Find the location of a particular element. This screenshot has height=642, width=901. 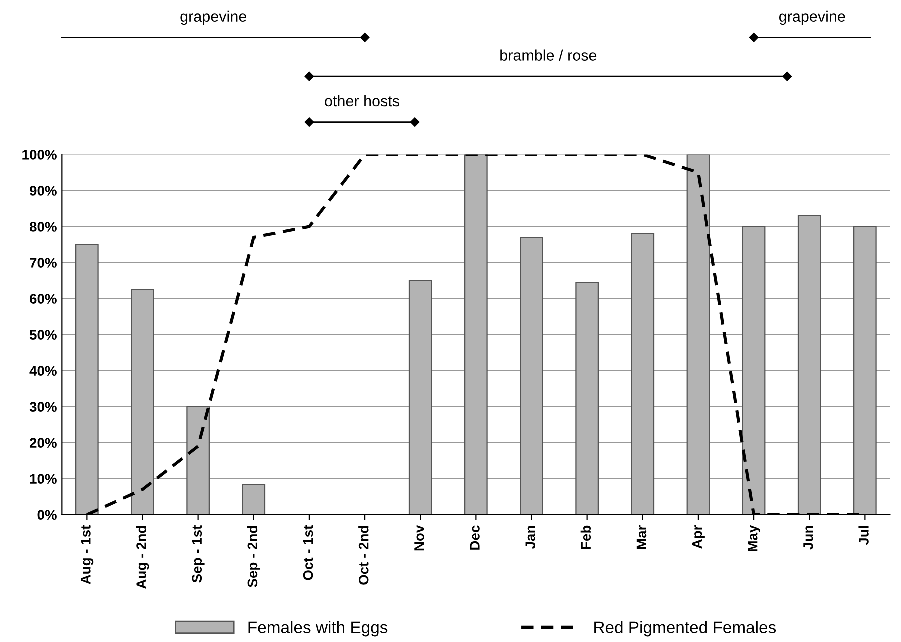

x-tick-label: Oct - 1st is located at coordinates (308, 552).